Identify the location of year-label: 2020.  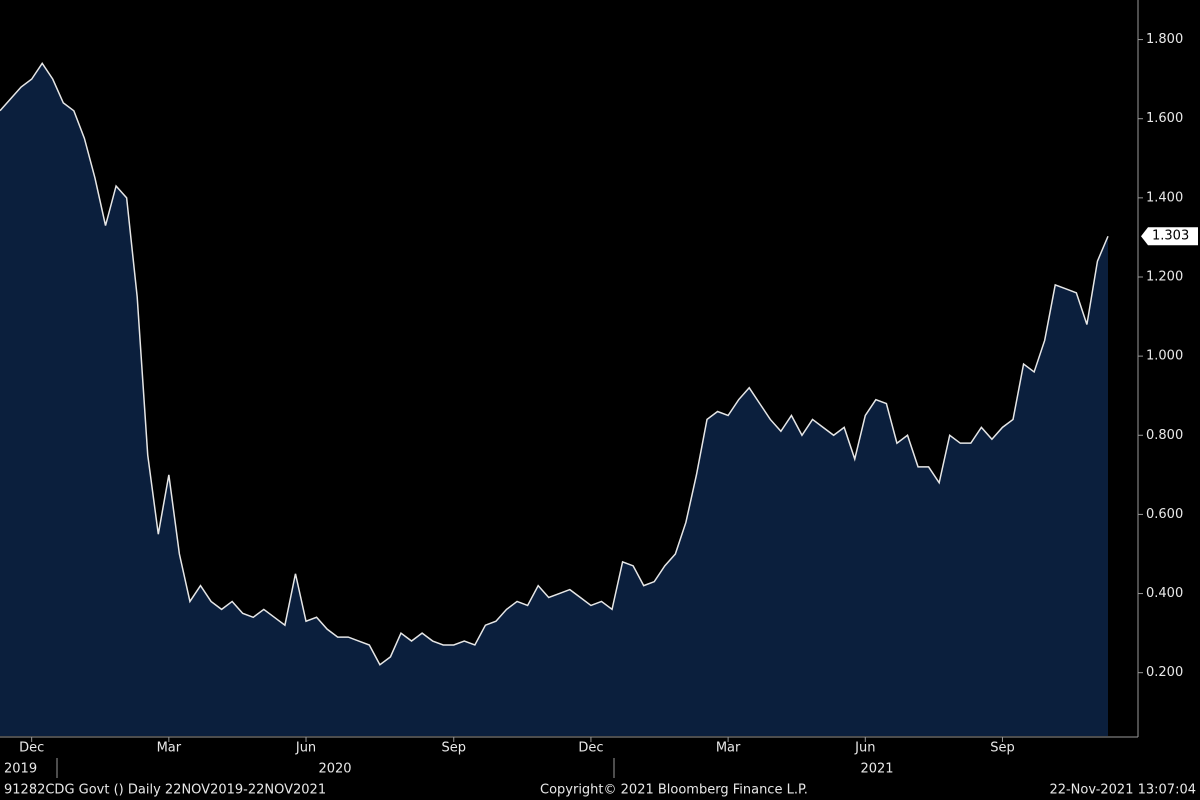
(334, 769).